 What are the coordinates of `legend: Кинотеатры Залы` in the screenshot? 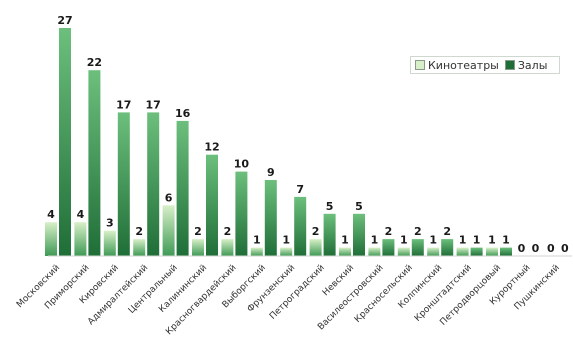 It's located at (485, 65).